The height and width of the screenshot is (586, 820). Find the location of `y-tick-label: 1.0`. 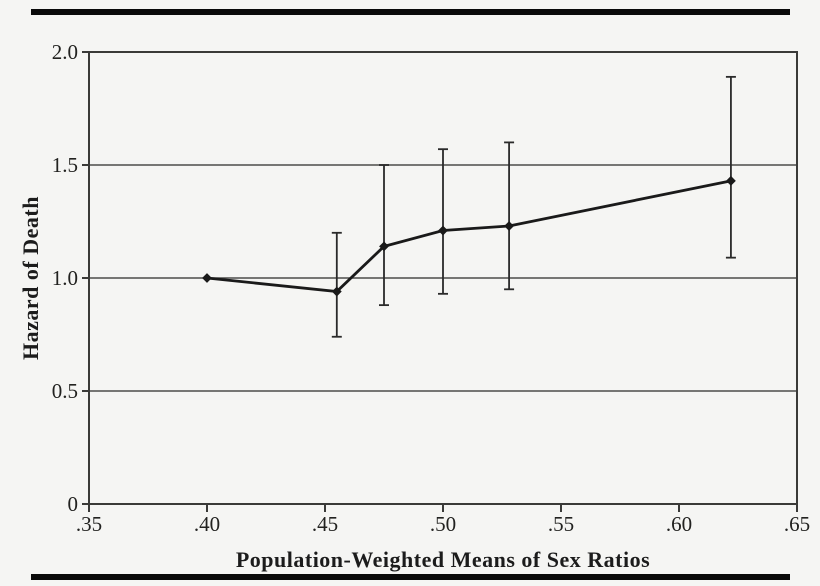

y-tick-label: 1.0 is located at coordinates (64, 278).